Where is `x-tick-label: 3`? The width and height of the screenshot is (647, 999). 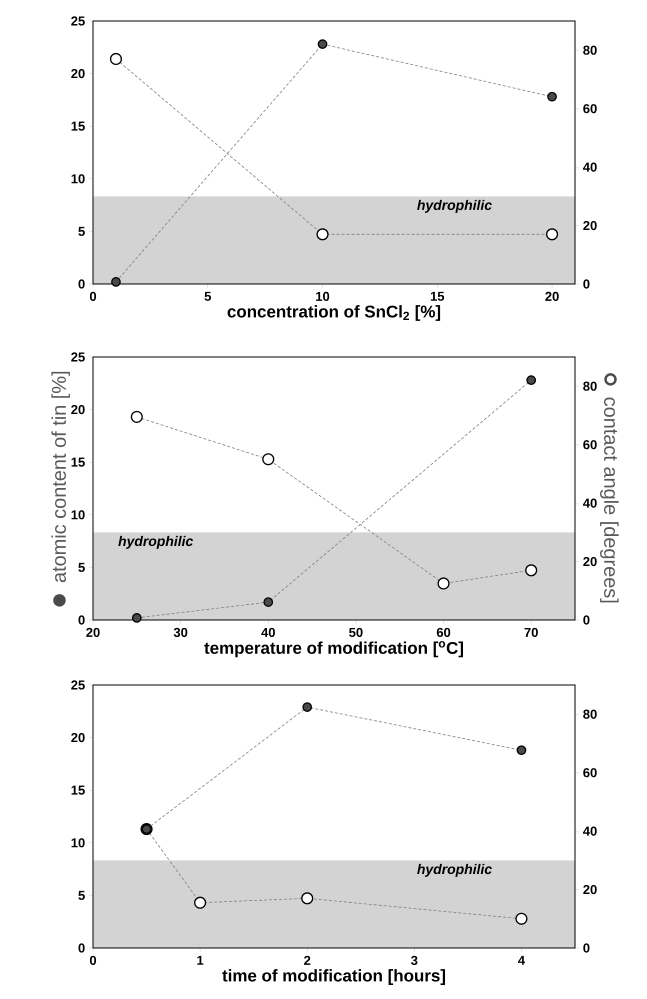 x-tick-label: 3 is located at coordinates (414, 961).